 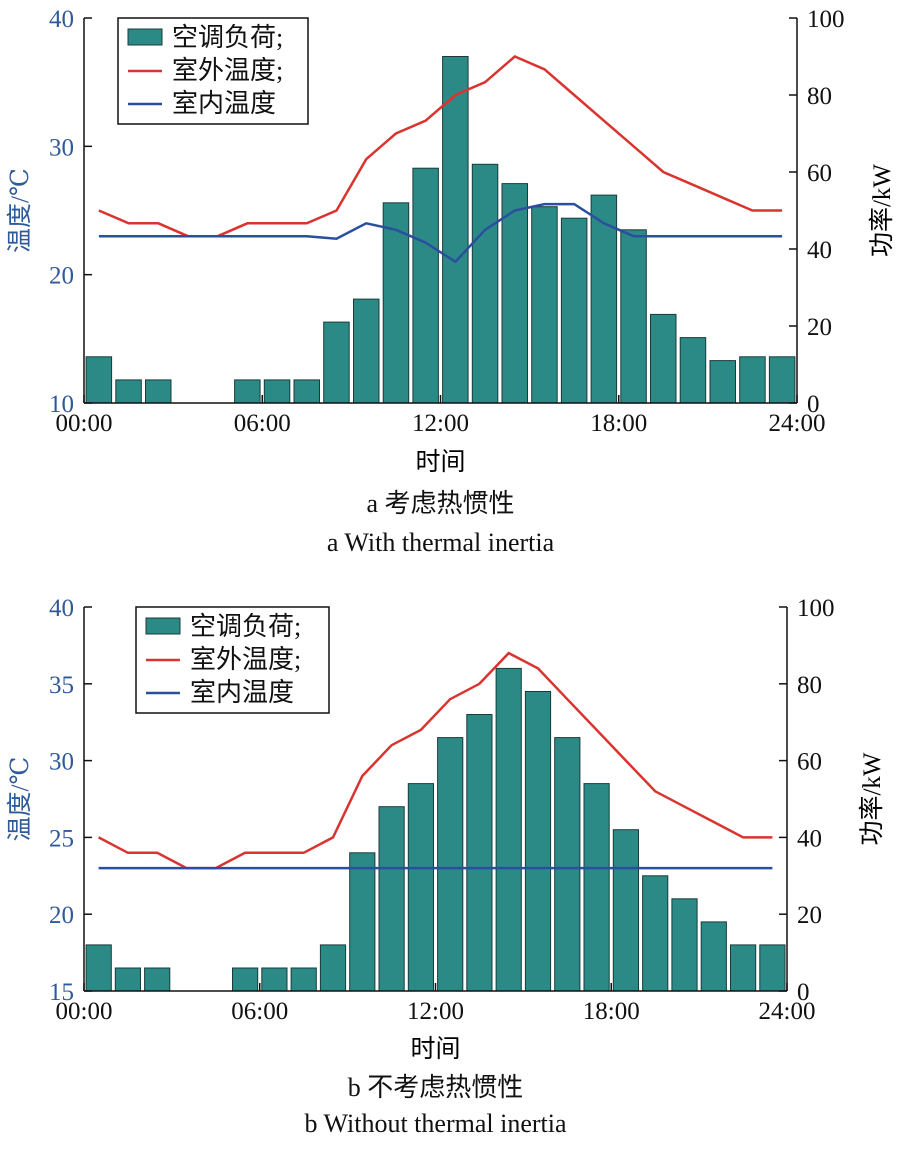 What do you see at coordinates (61, 838) in the screenshot?
I see `left-tick-label: 25` at bounding box center [61, 838].